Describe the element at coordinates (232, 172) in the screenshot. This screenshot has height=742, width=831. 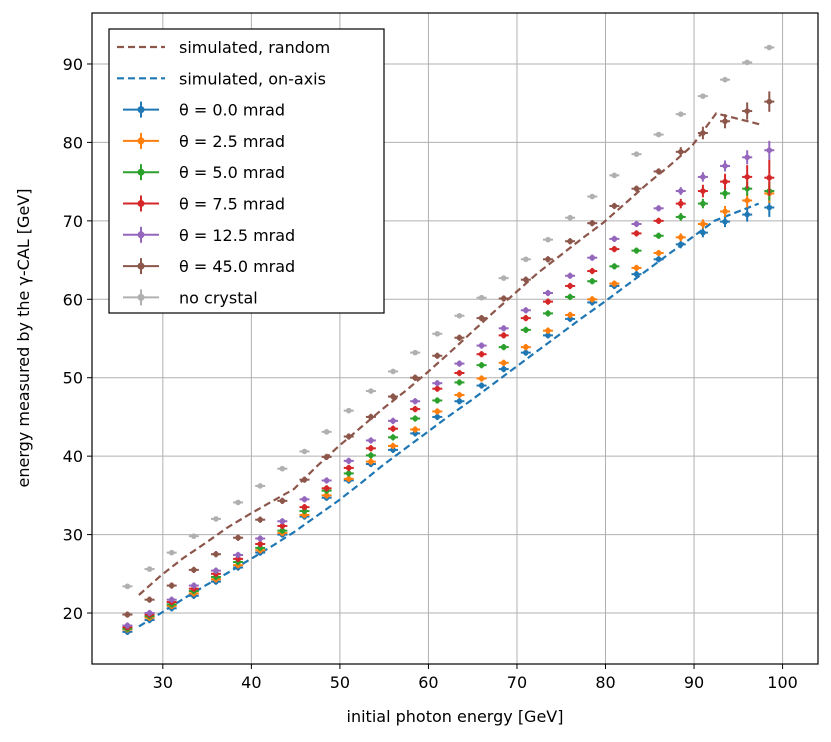
I see `legend-label: θ = 5.0 mrad` at that location.